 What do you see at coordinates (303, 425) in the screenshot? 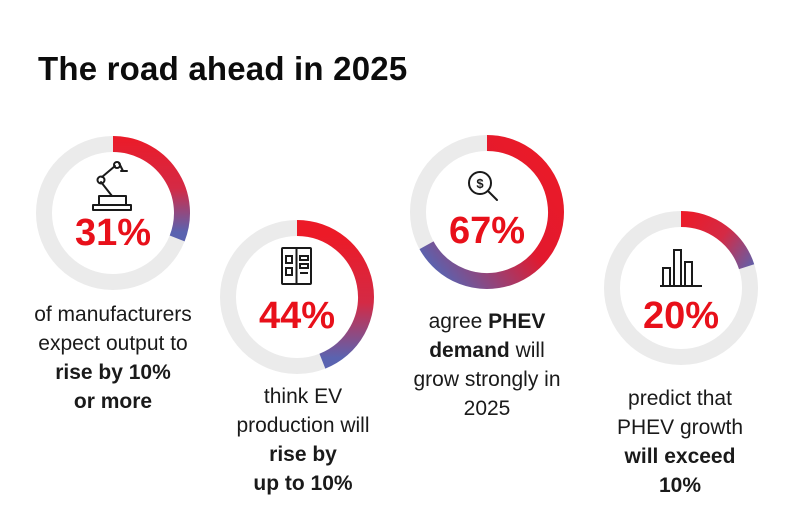
I see `caption-line: production will` at bounding box center [303, 425].